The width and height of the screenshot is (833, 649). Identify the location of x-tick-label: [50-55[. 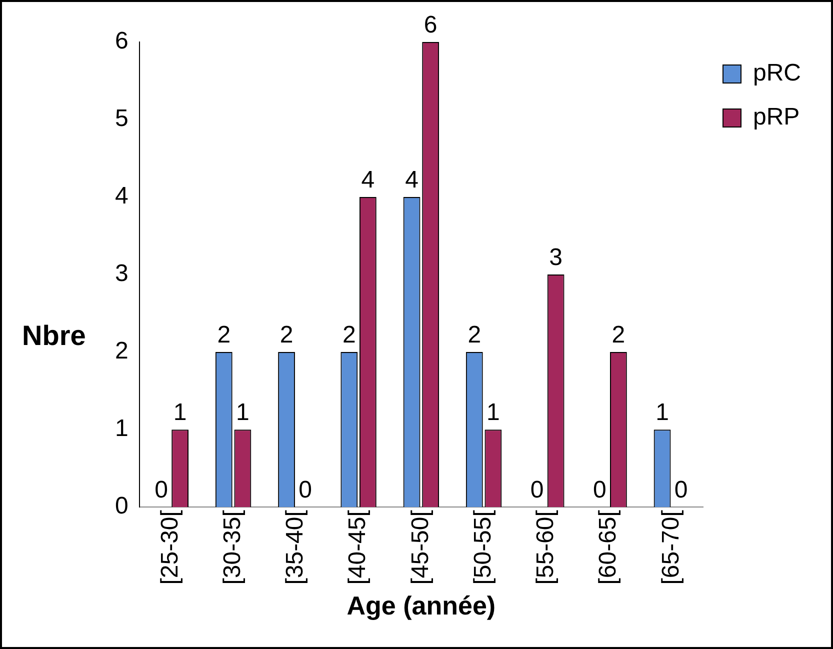
(482, 547).